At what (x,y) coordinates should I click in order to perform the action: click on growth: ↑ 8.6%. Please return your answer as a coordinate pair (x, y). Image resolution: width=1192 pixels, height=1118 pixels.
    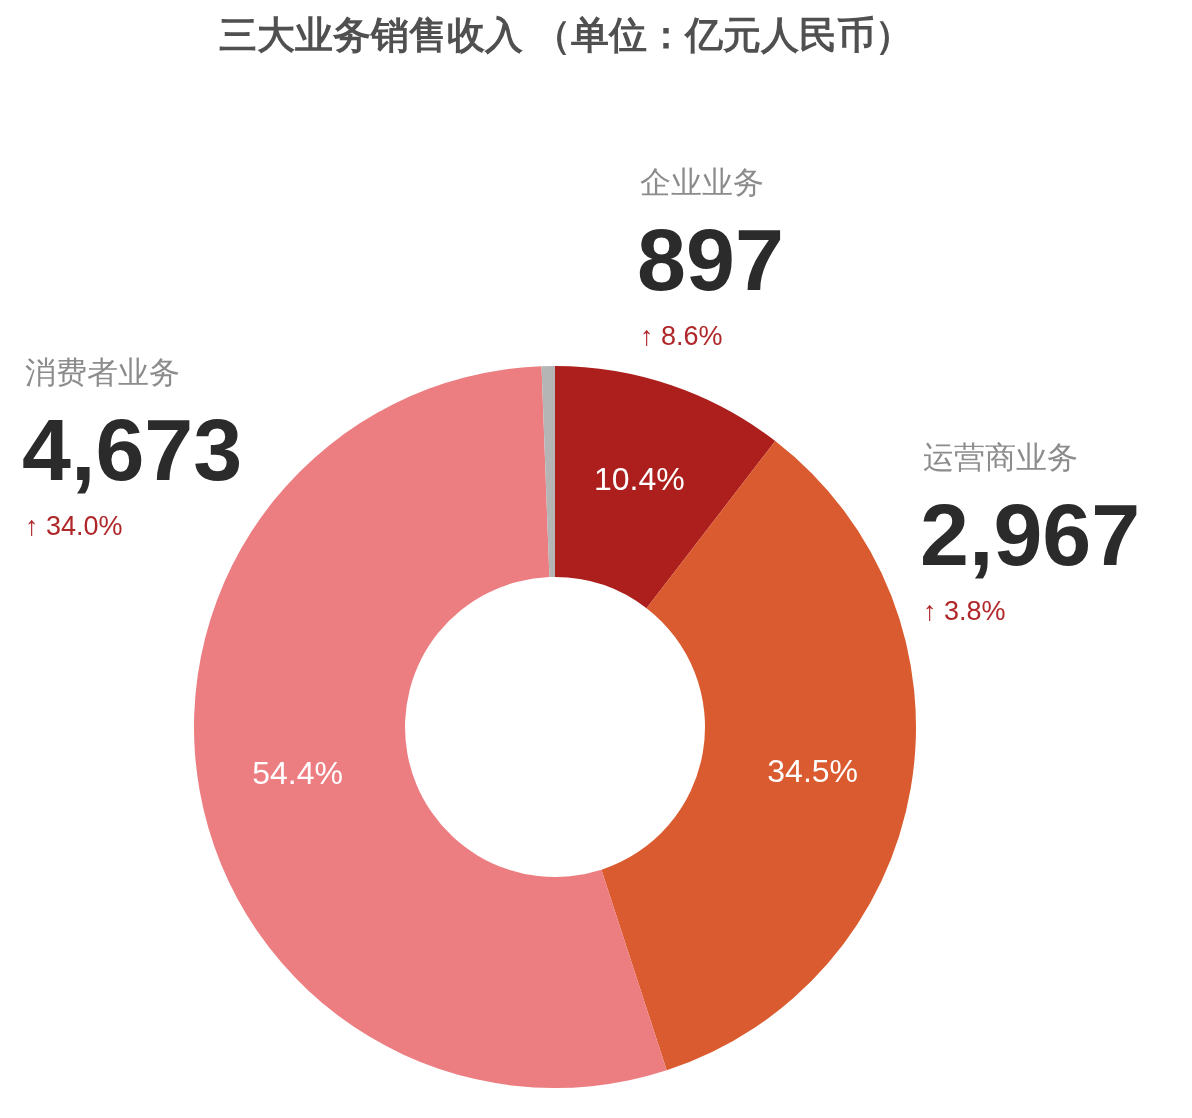
    Looking at the image, I should click on (681, 336).